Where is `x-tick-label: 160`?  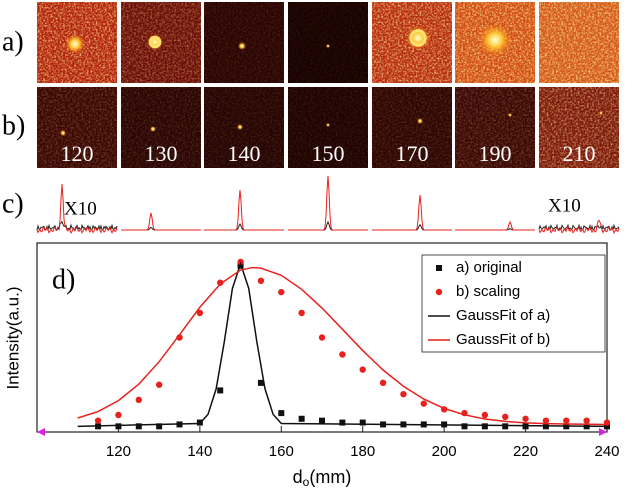
x-tick-label: 160 is located at coordinates (281, 451).